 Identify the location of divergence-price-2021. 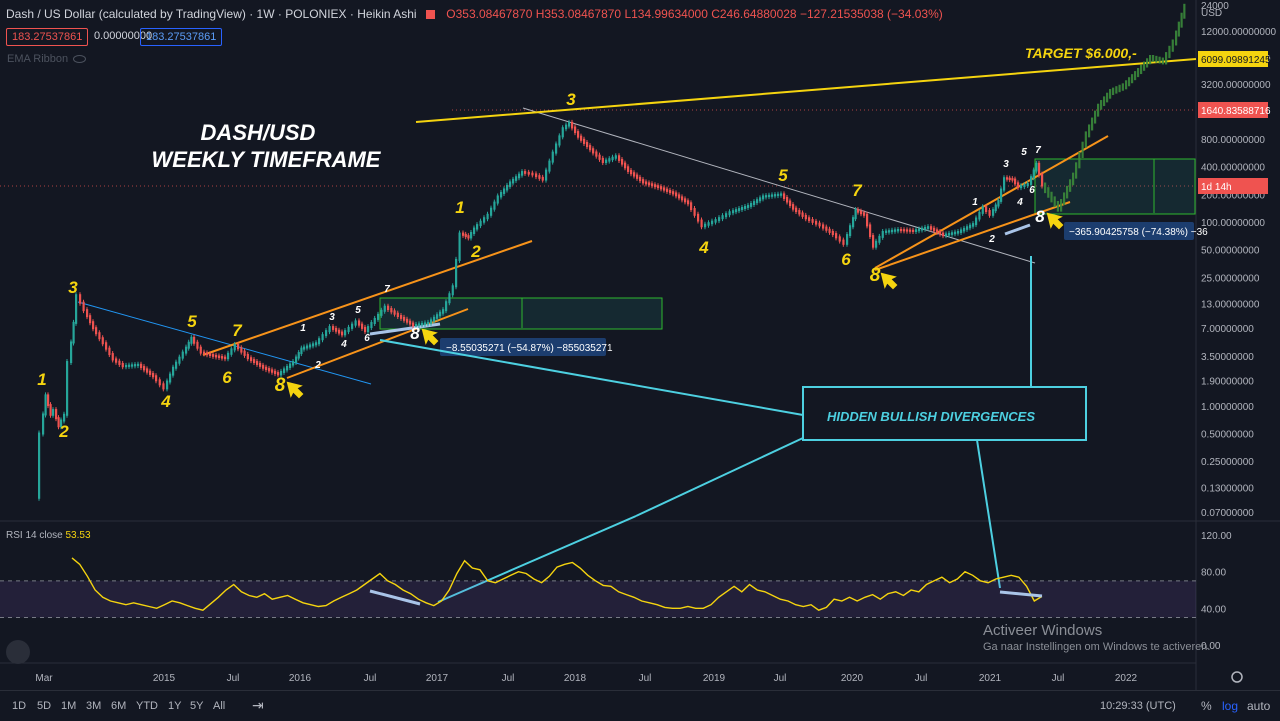
(1017, 229).